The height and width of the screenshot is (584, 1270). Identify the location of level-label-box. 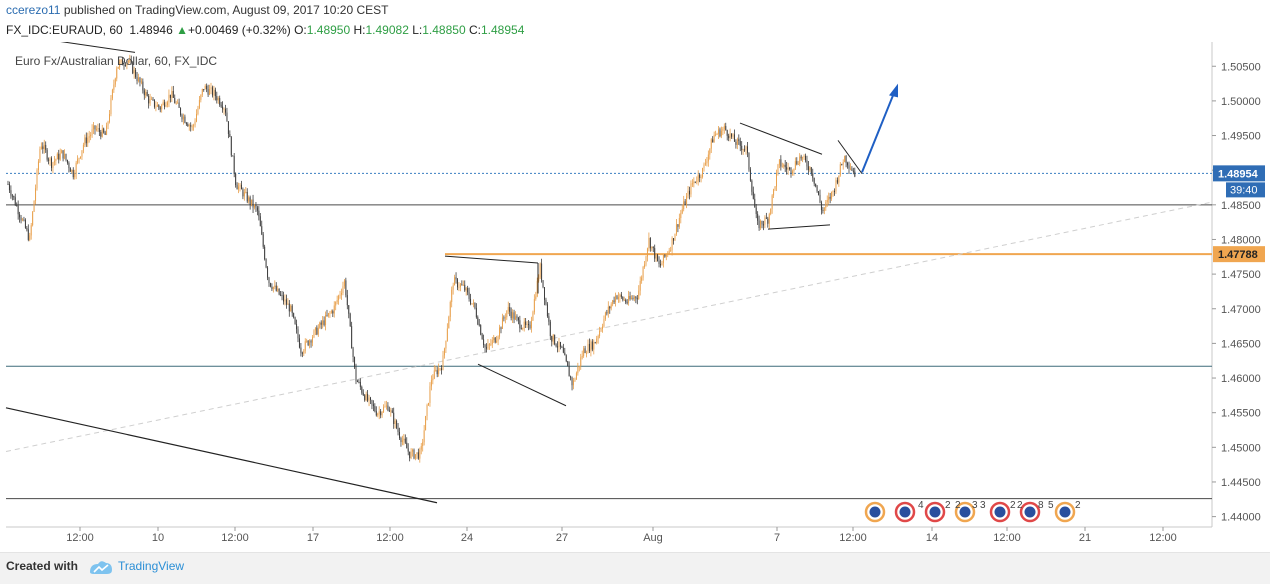
(1239, 254).